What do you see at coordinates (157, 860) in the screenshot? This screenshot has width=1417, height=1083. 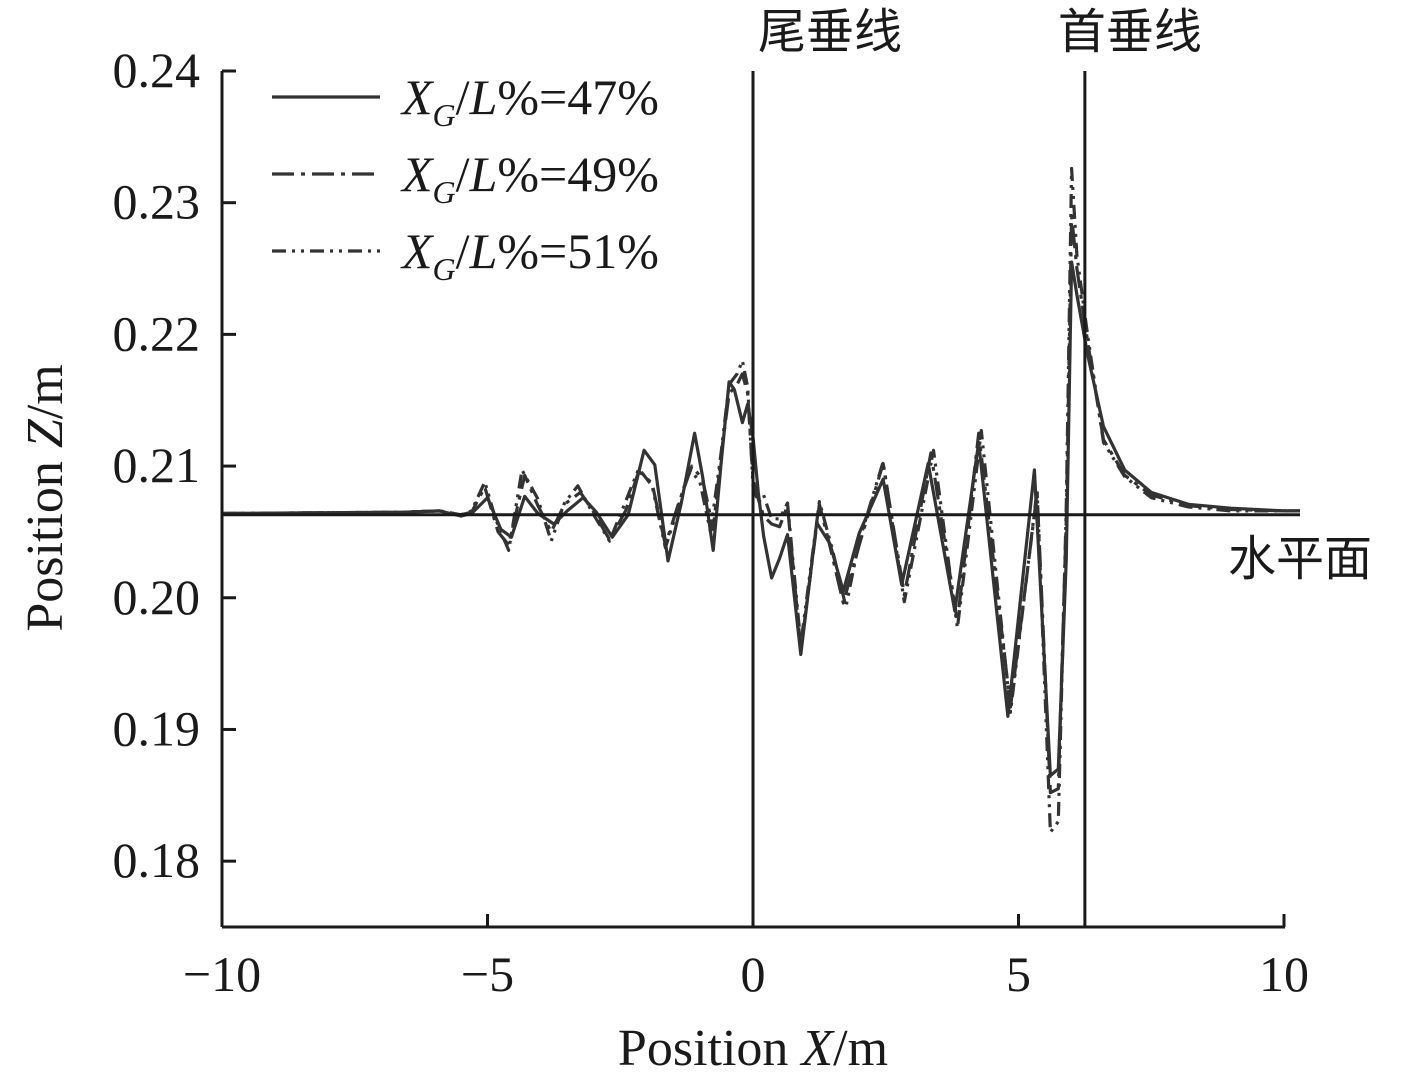 I see `y-tick-label: 0.18` at bounding box center [157, 860].